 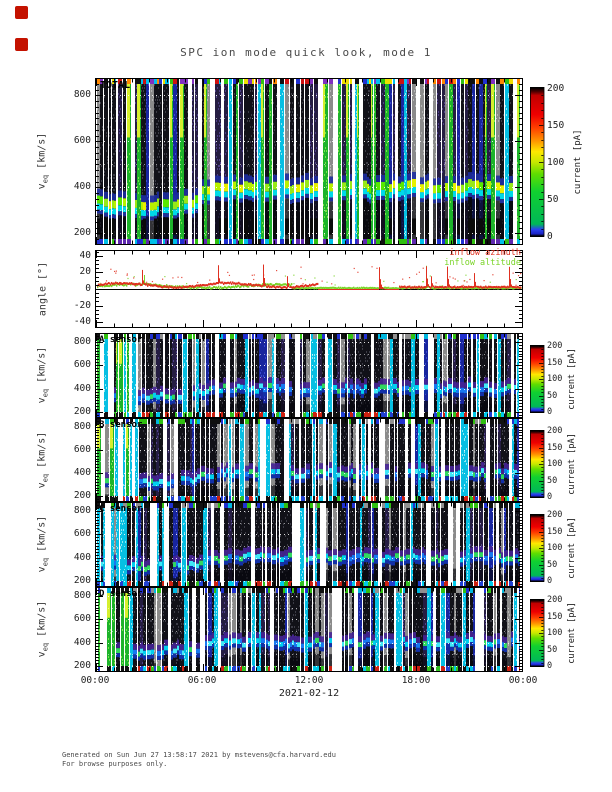 What do you see at coordinates (539, 162) in the screenshot?
I see `colorbar-total` at bounding box center [539, 162].